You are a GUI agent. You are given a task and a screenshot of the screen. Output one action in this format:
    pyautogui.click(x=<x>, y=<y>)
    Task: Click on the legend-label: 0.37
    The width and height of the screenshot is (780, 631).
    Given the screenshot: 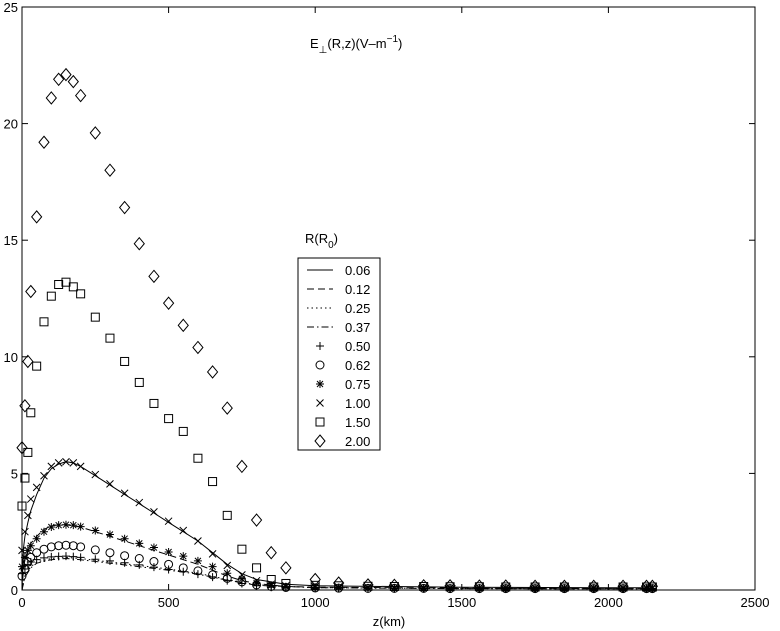 What is the action you would take?
    pyautogui.click(x=357, y=327)
    